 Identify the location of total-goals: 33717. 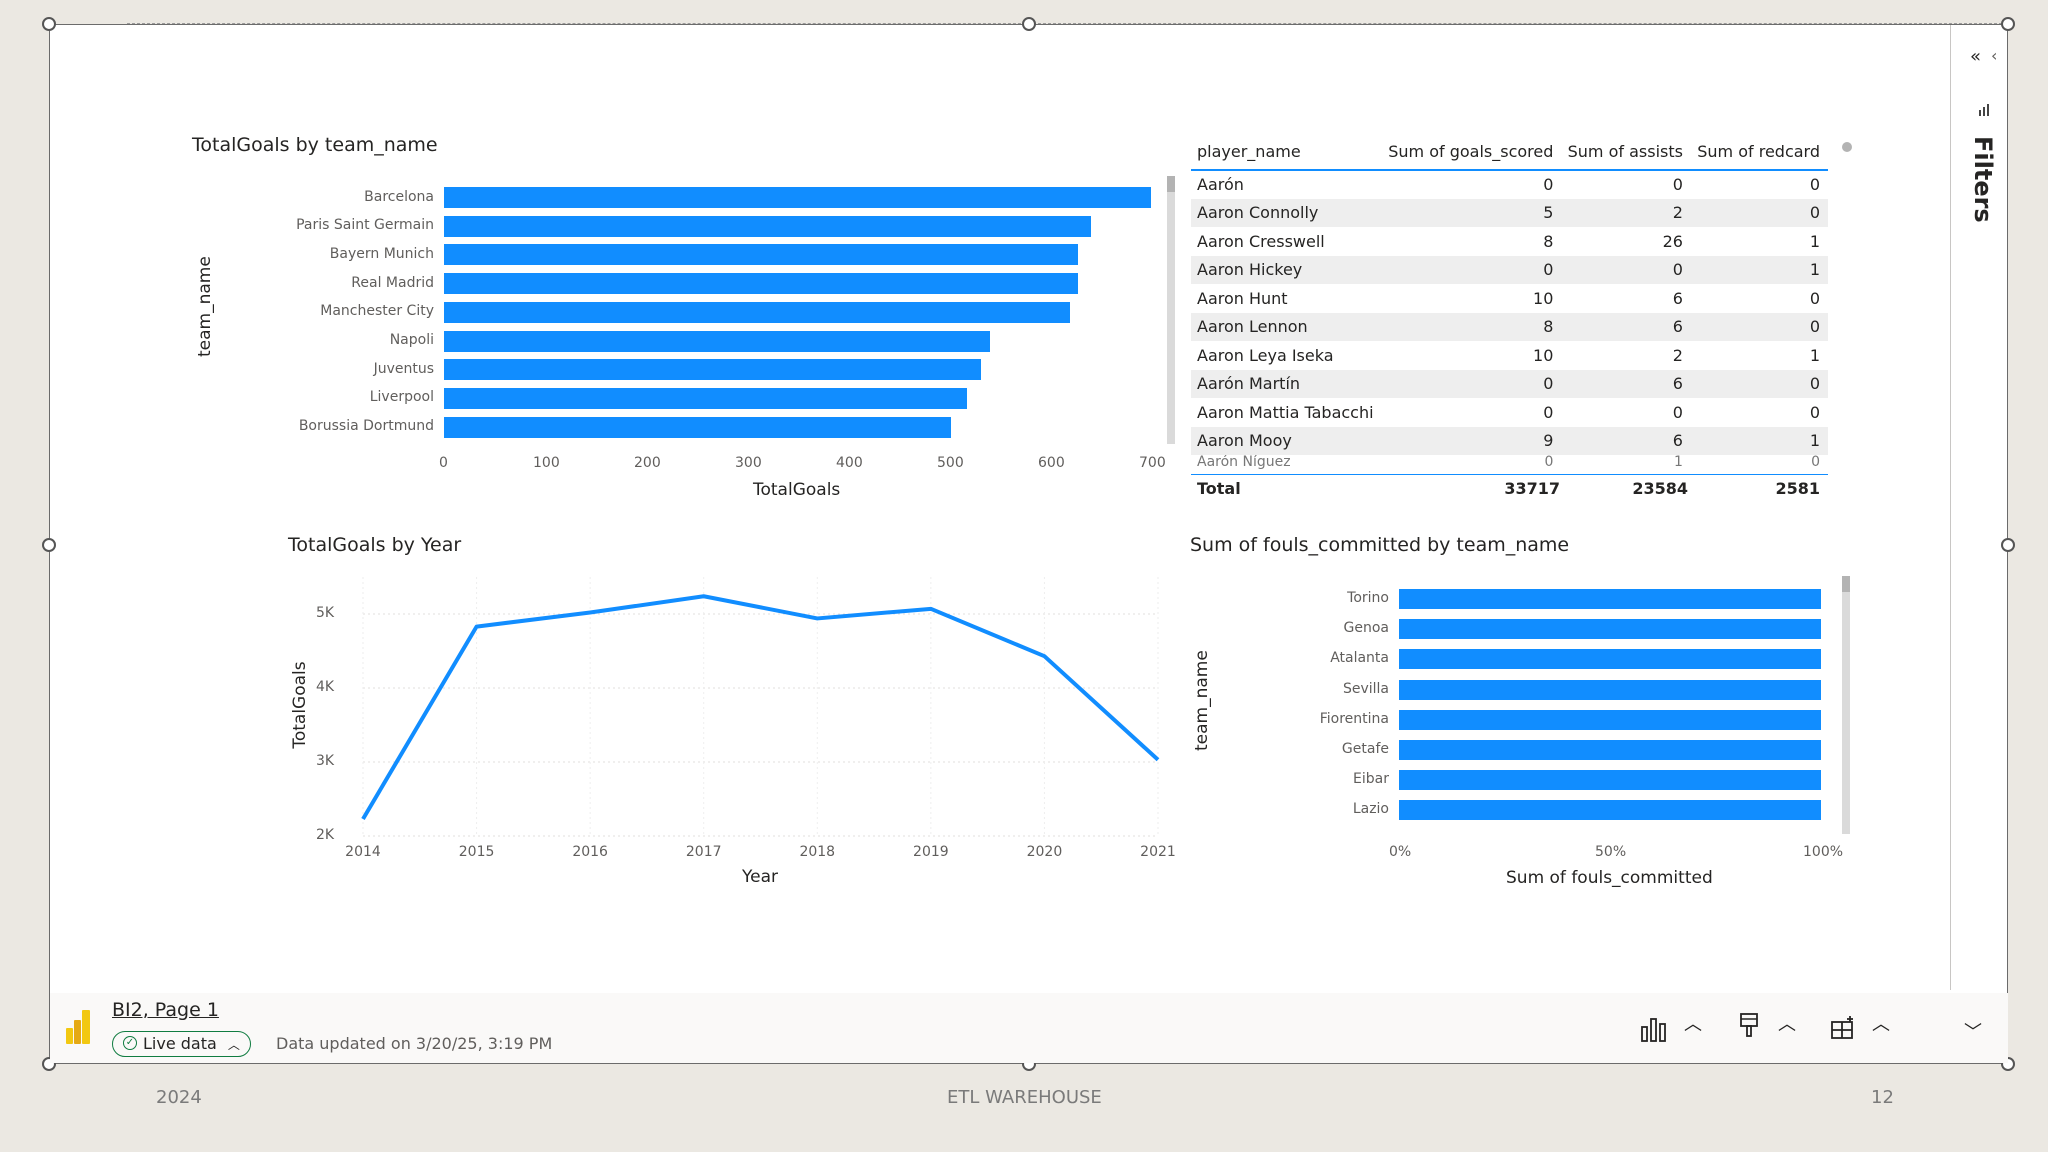
(1532, 488).